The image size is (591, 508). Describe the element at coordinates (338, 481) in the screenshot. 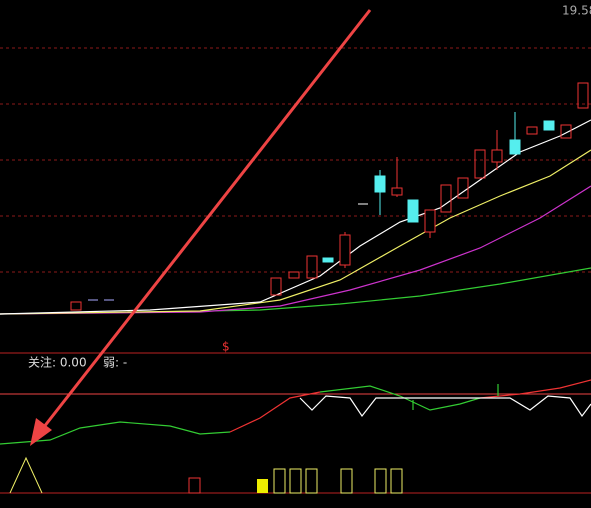

I see `signal-bars` at that location.